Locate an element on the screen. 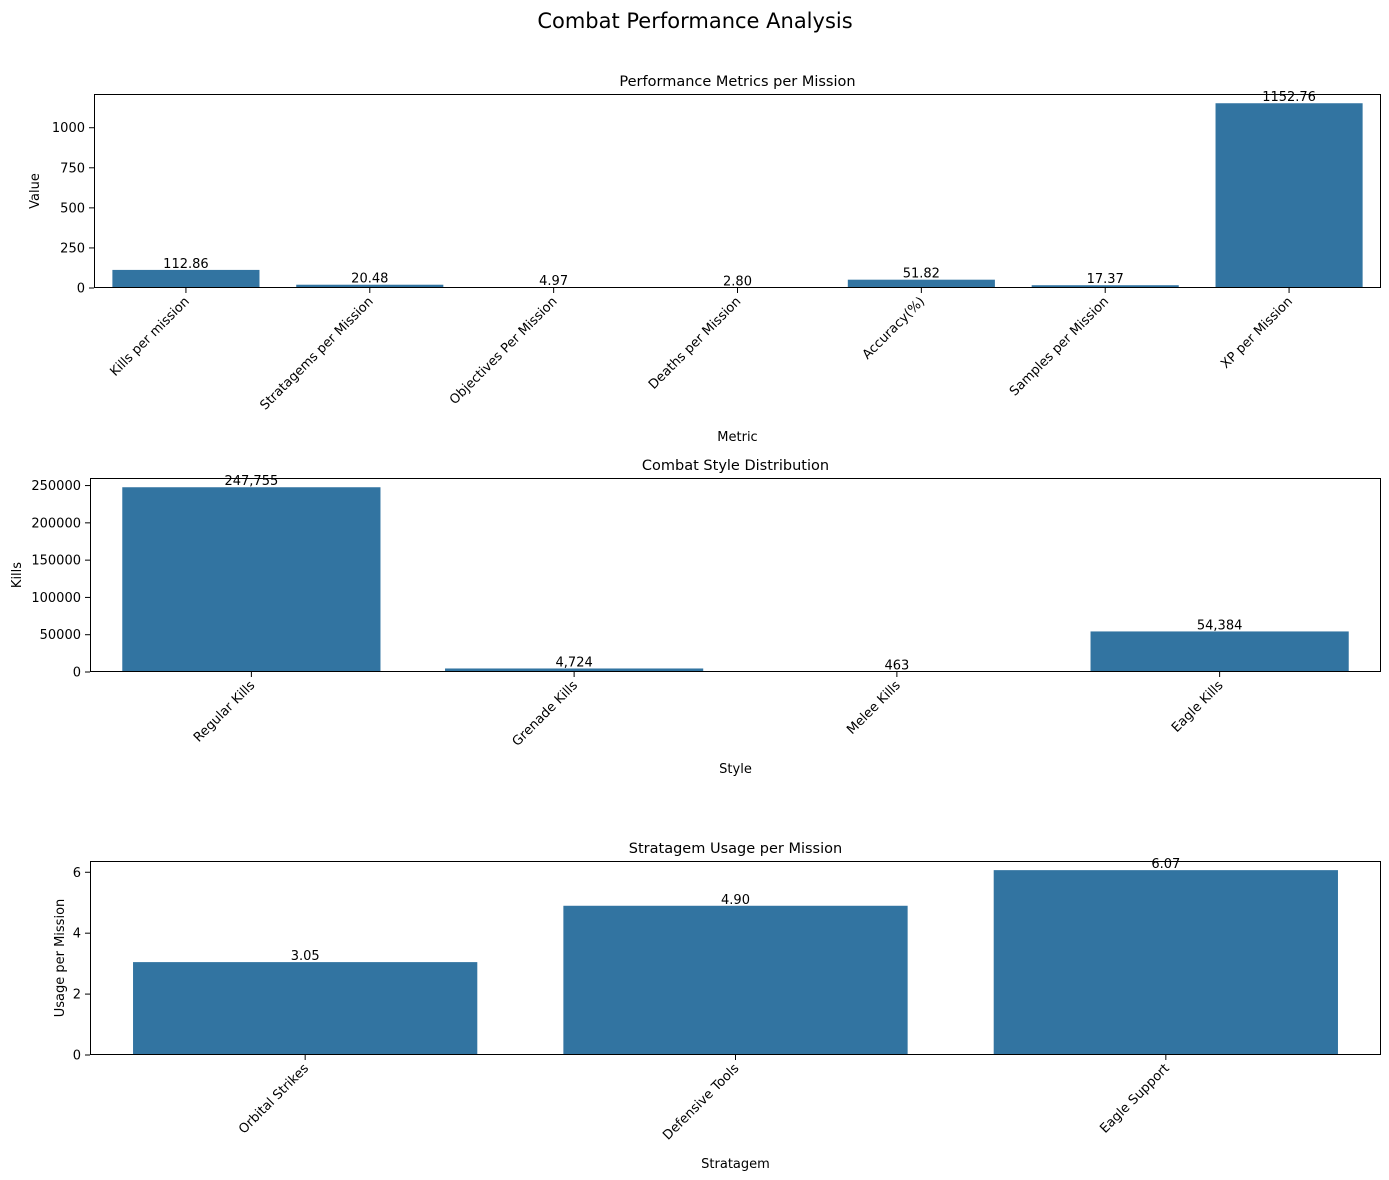 This screenshot has height=1180, width=1389. bar-value-label: 54,384 is located at coordinates (1220, 625).